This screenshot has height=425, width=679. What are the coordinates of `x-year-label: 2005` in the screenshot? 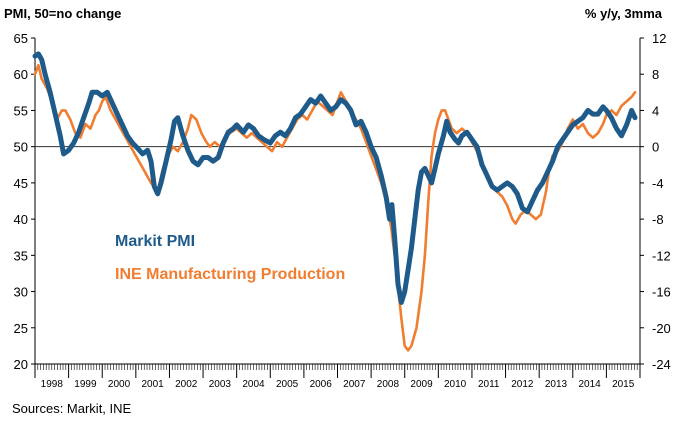 It's located at (287, 384).